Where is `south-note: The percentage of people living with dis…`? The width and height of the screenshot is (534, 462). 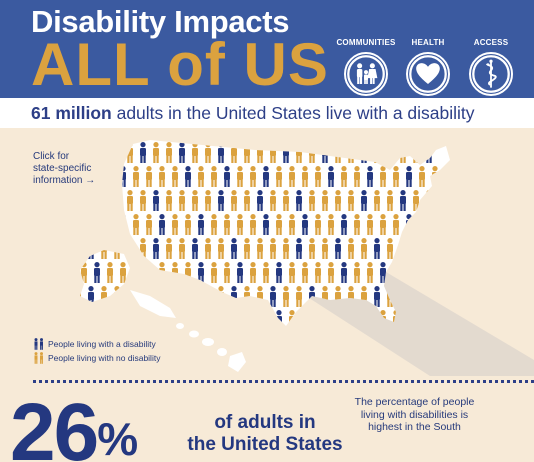 south-note: The percentage of people living with dis… is located at coordinates (414, 414).